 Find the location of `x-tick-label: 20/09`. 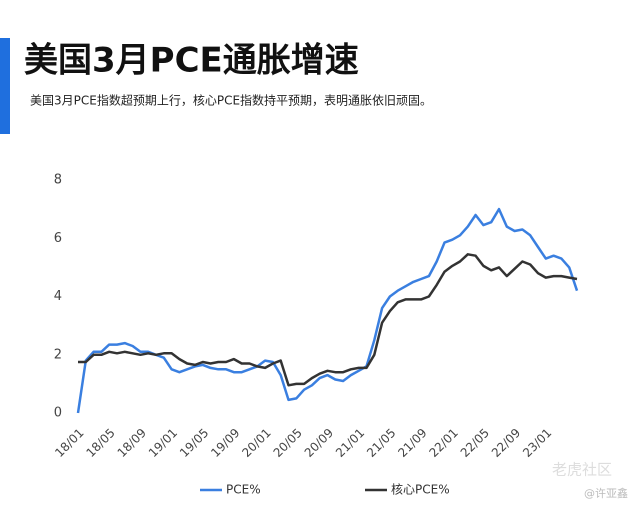

x-tick-label: 20/09 is located at coordinates (319, 443).